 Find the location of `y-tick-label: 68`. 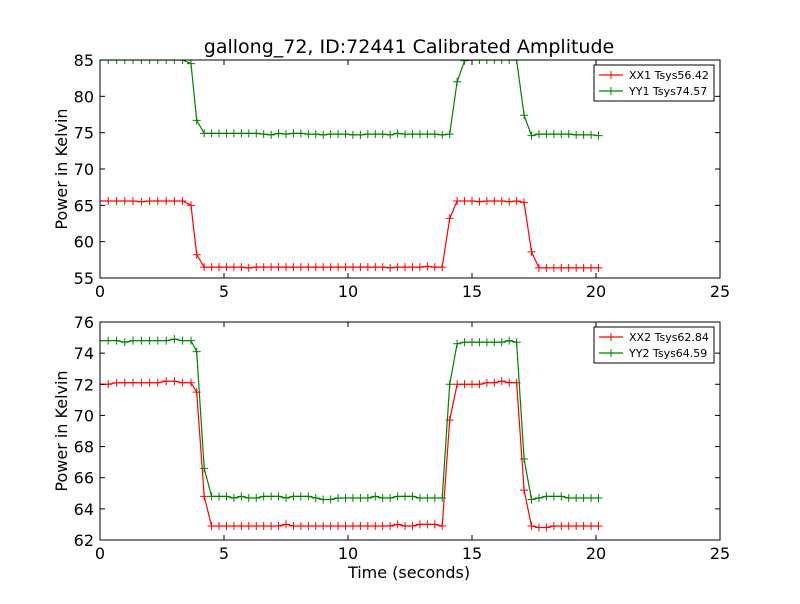

y-tick-label: 68 is located at coordinates (84, 447).